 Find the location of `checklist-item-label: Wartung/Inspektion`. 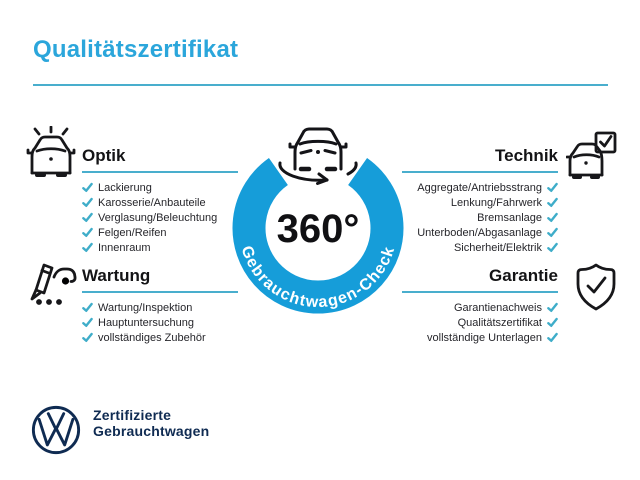

checklist-item-label: Wartung/Inspektion is located at coordinates (145, 307).